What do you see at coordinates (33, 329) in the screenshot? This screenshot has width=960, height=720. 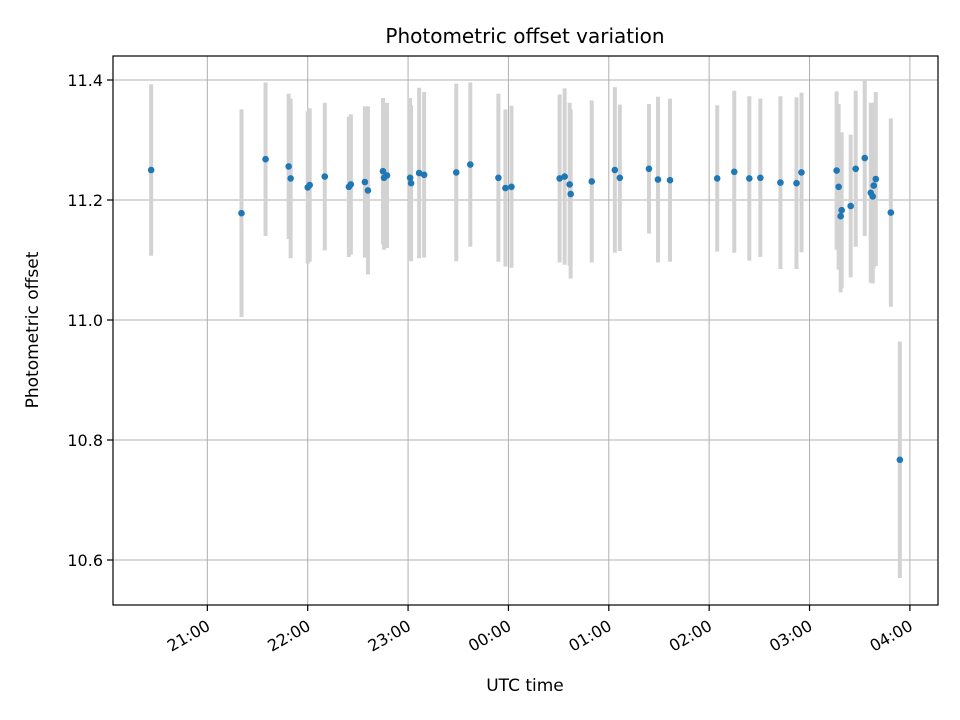 I see `y-axis-title: Photometric offset` at bounding box center [33, 329].